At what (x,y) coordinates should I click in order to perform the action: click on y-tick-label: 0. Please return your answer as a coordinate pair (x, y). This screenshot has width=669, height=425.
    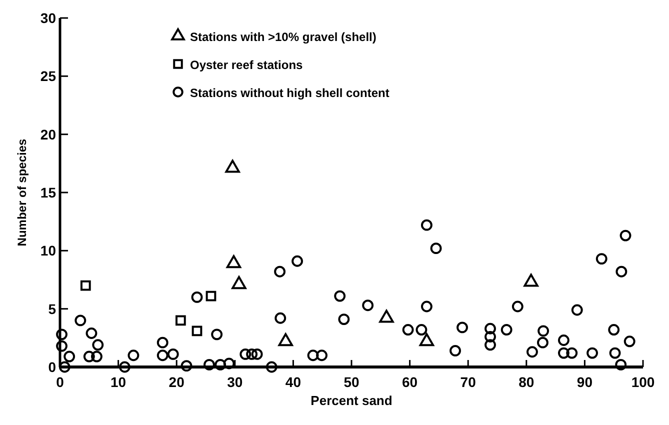
    Looking at the image, I should click on (52, 367).